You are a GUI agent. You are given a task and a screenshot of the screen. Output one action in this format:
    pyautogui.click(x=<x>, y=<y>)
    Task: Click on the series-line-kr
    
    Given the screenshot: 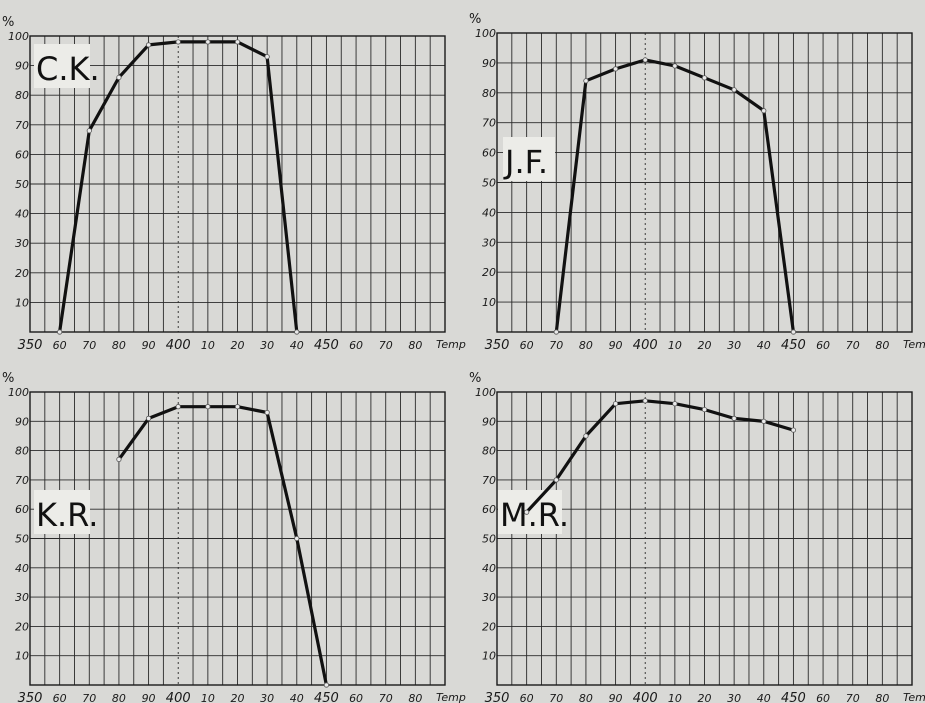 What is the action you would take?
    pyautogui.click(x=222, y=546)
    